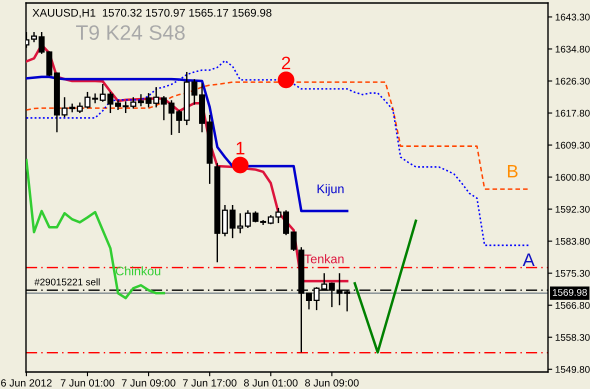  What do you see at coordinates (573, 209) in the screenshot?
I see `y-tick-label: 1592.30` at bounding box center [573, 209].